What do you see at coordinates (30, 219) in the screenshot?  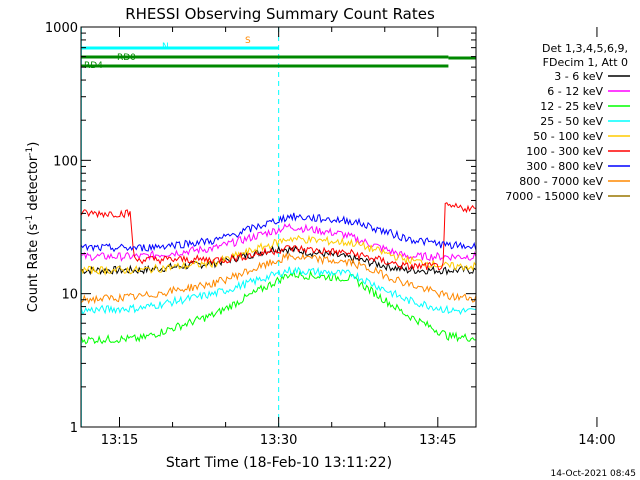 I see `y-axis-label-sup1: -1` at bounding box center [30, 219].